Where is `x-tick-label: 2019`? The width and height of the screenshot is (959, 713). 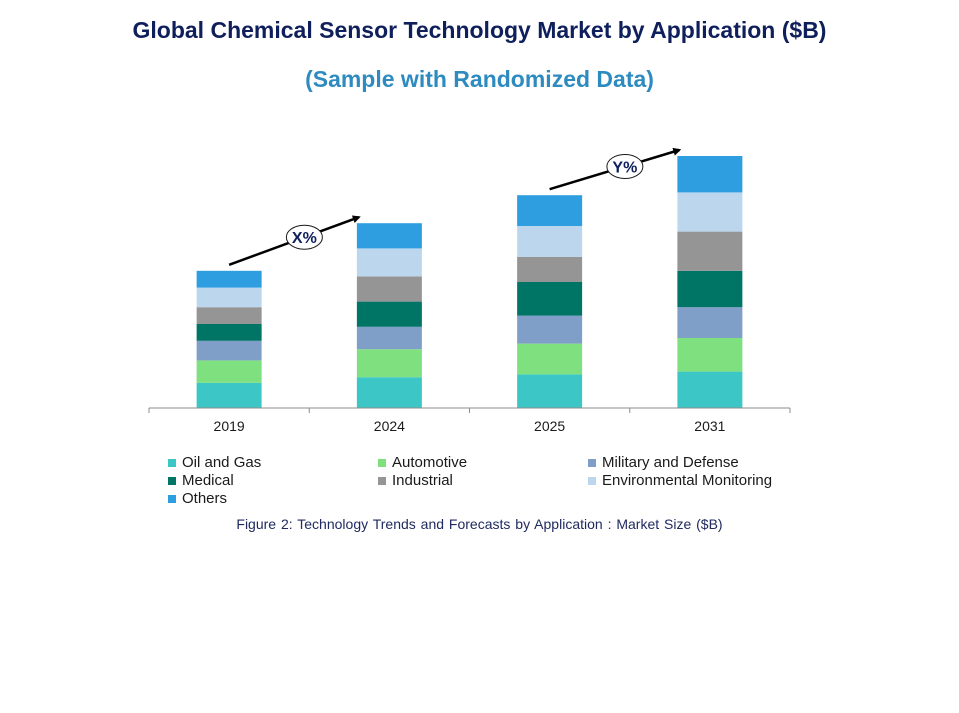
x-tick-label: 2019 is located at coordinates (229, 426).